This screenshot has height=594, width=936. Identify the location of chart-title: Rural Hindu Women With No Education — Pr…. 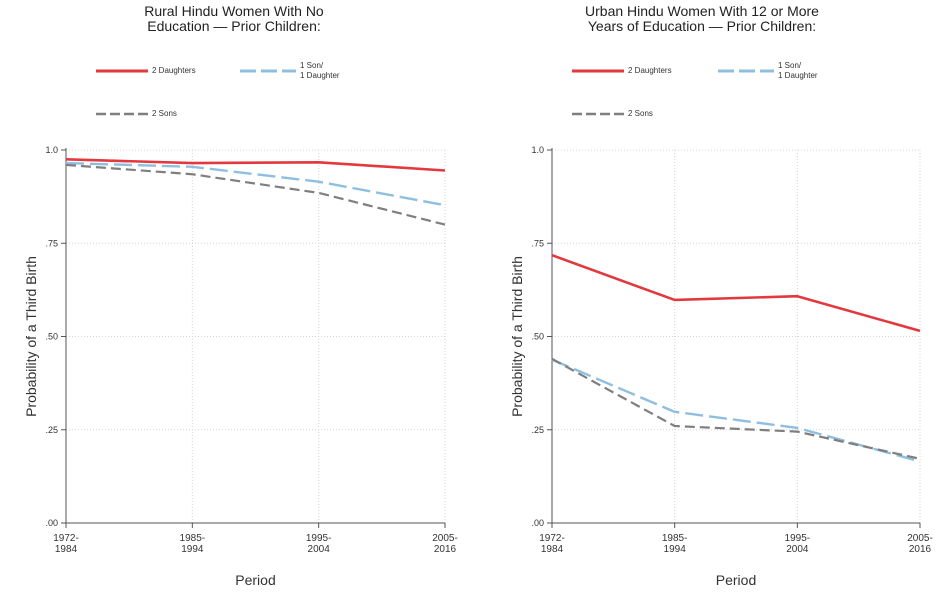
(234, 19).